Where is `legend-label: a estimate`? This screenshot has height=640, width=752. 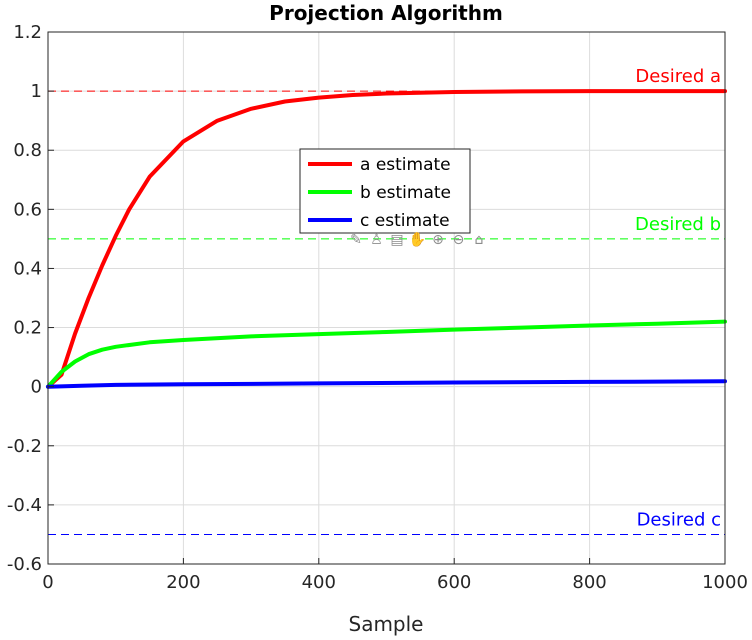 legend-label: a estimate is located at coordinates (405, 165).